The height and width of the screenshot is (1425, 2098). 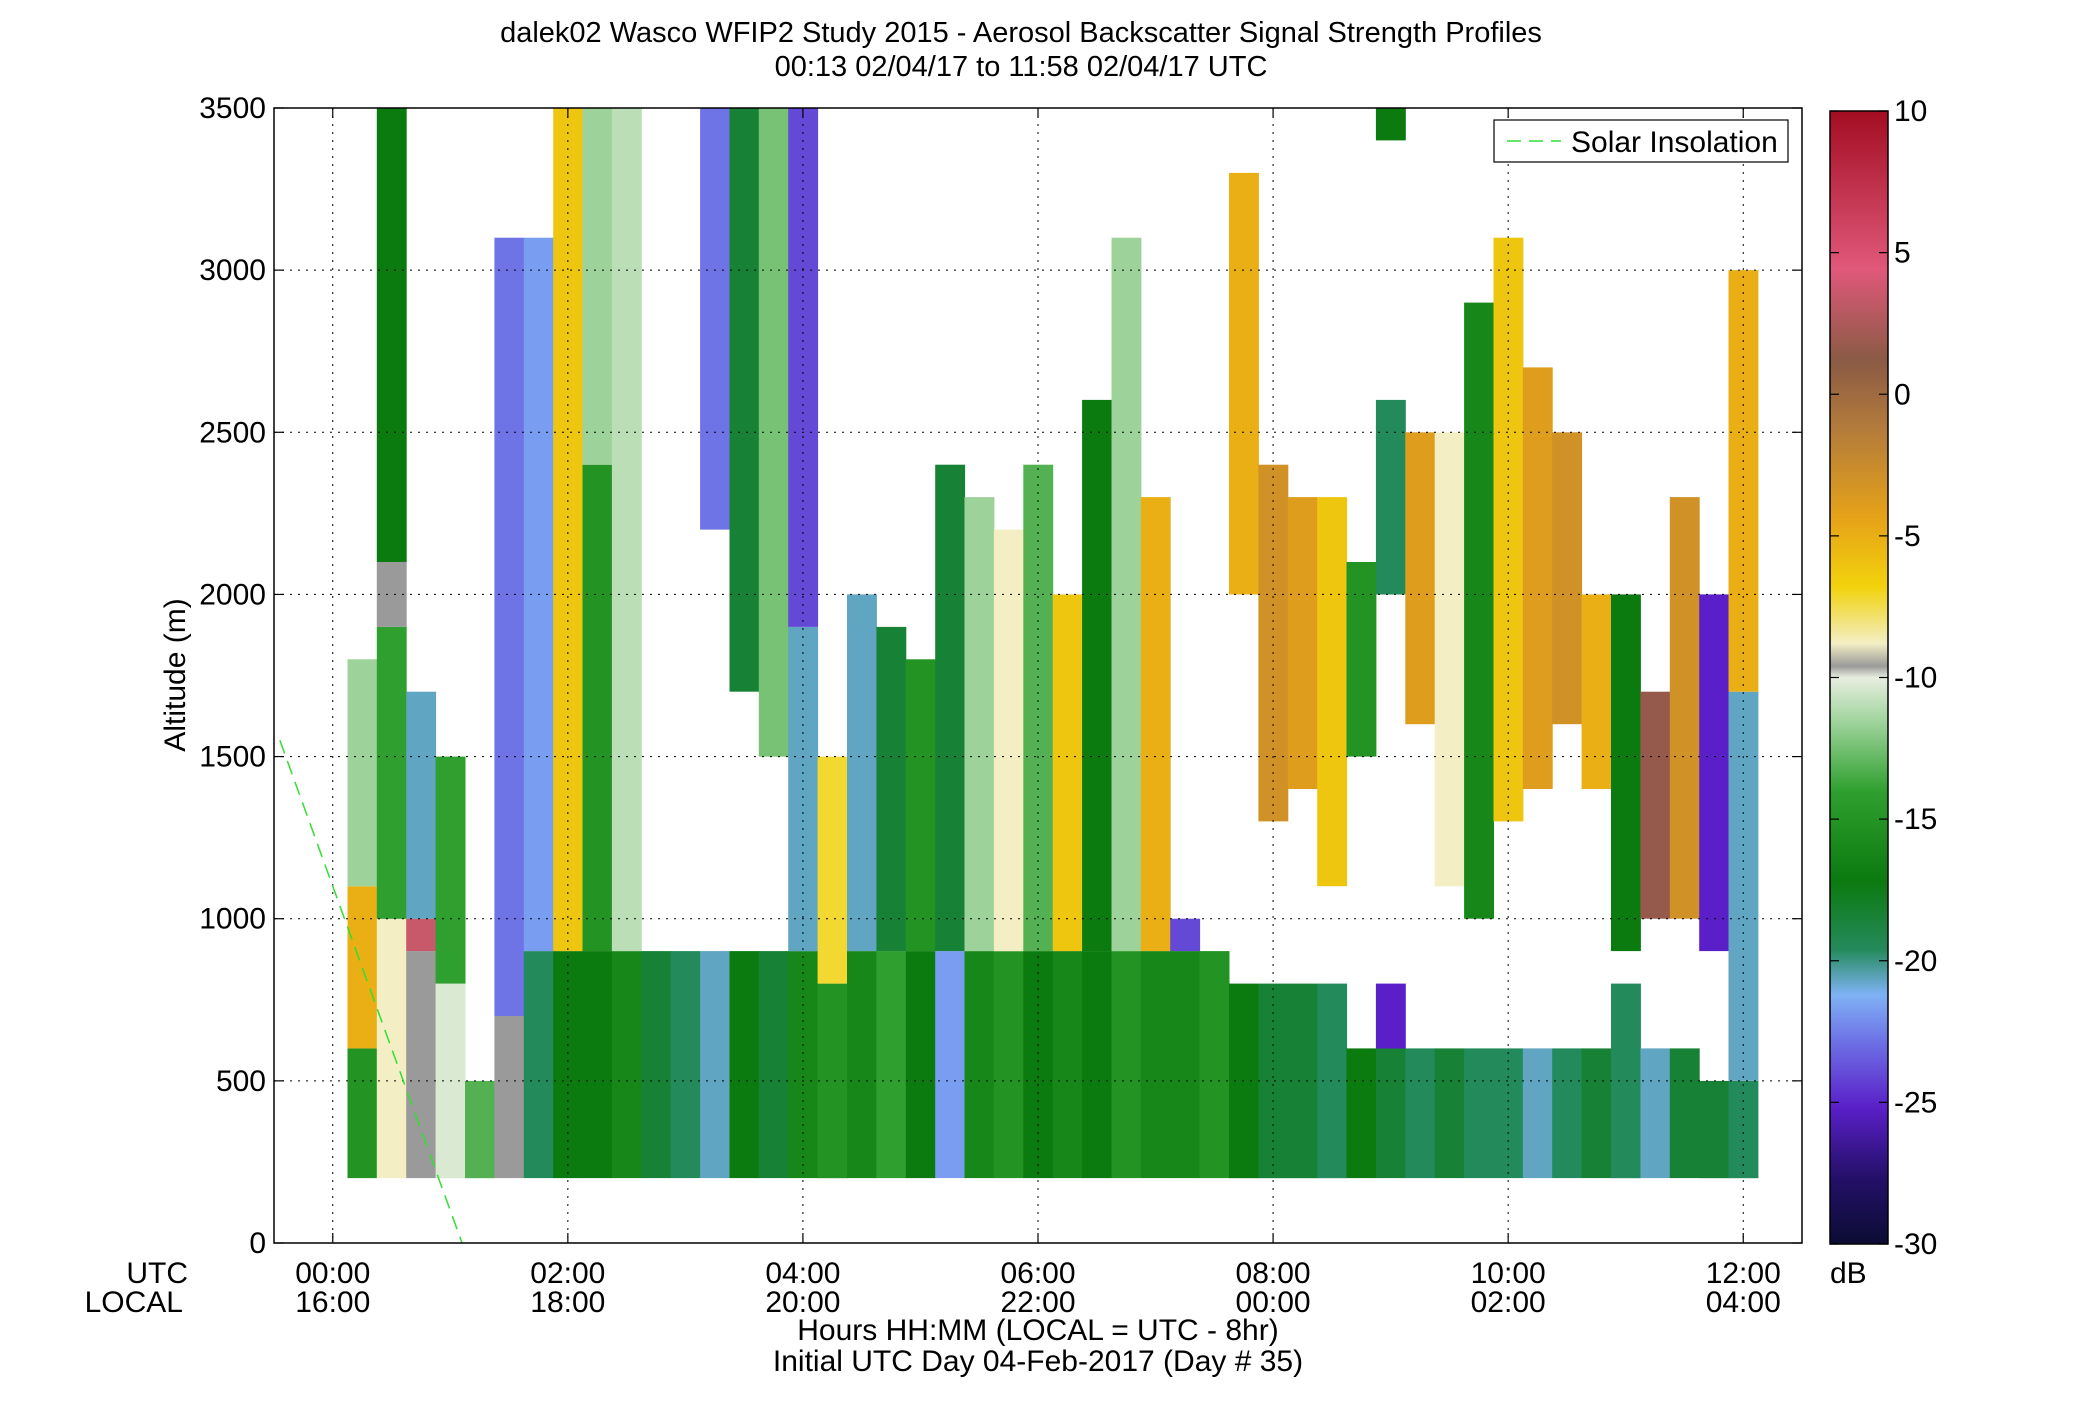 What do you see at coordinates (134, 1302) in the screenshot?
I see `x-row-label-local: LOCAL` at bounding box center [134, 1302].